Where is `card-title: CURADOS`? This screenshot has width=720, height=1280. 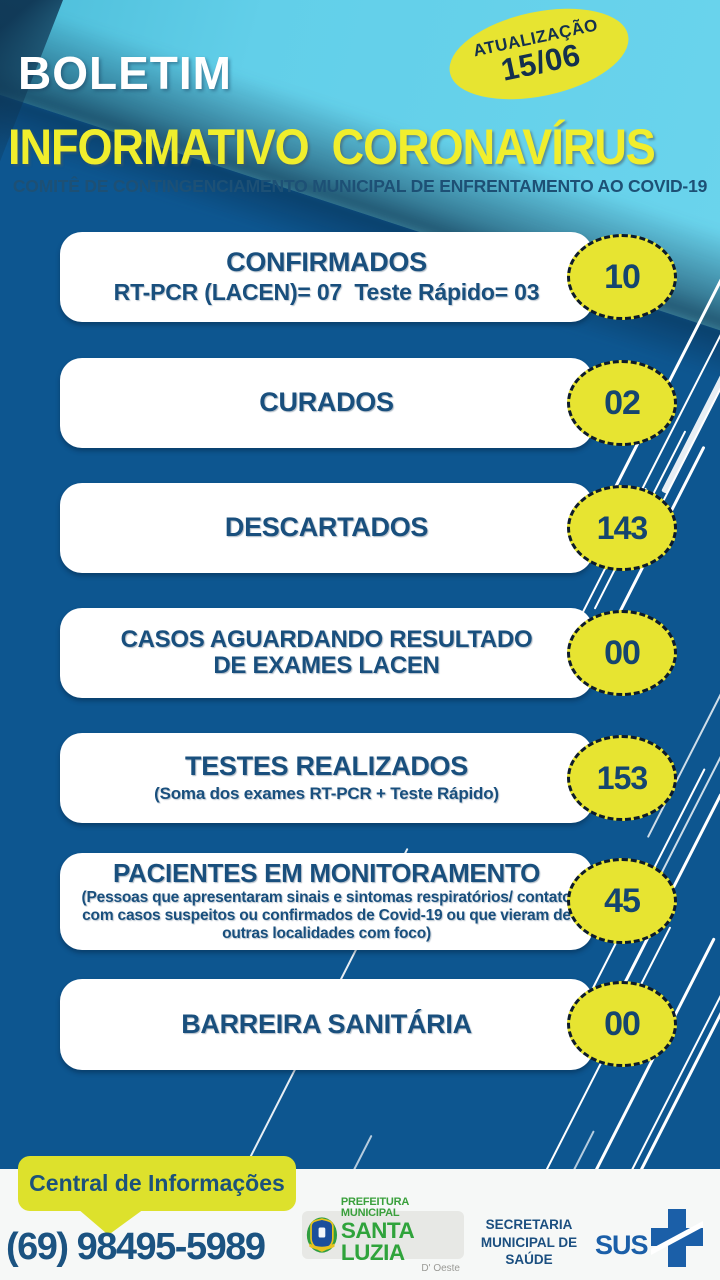
card-title: CURADOS is located at coordinates (326, 402).